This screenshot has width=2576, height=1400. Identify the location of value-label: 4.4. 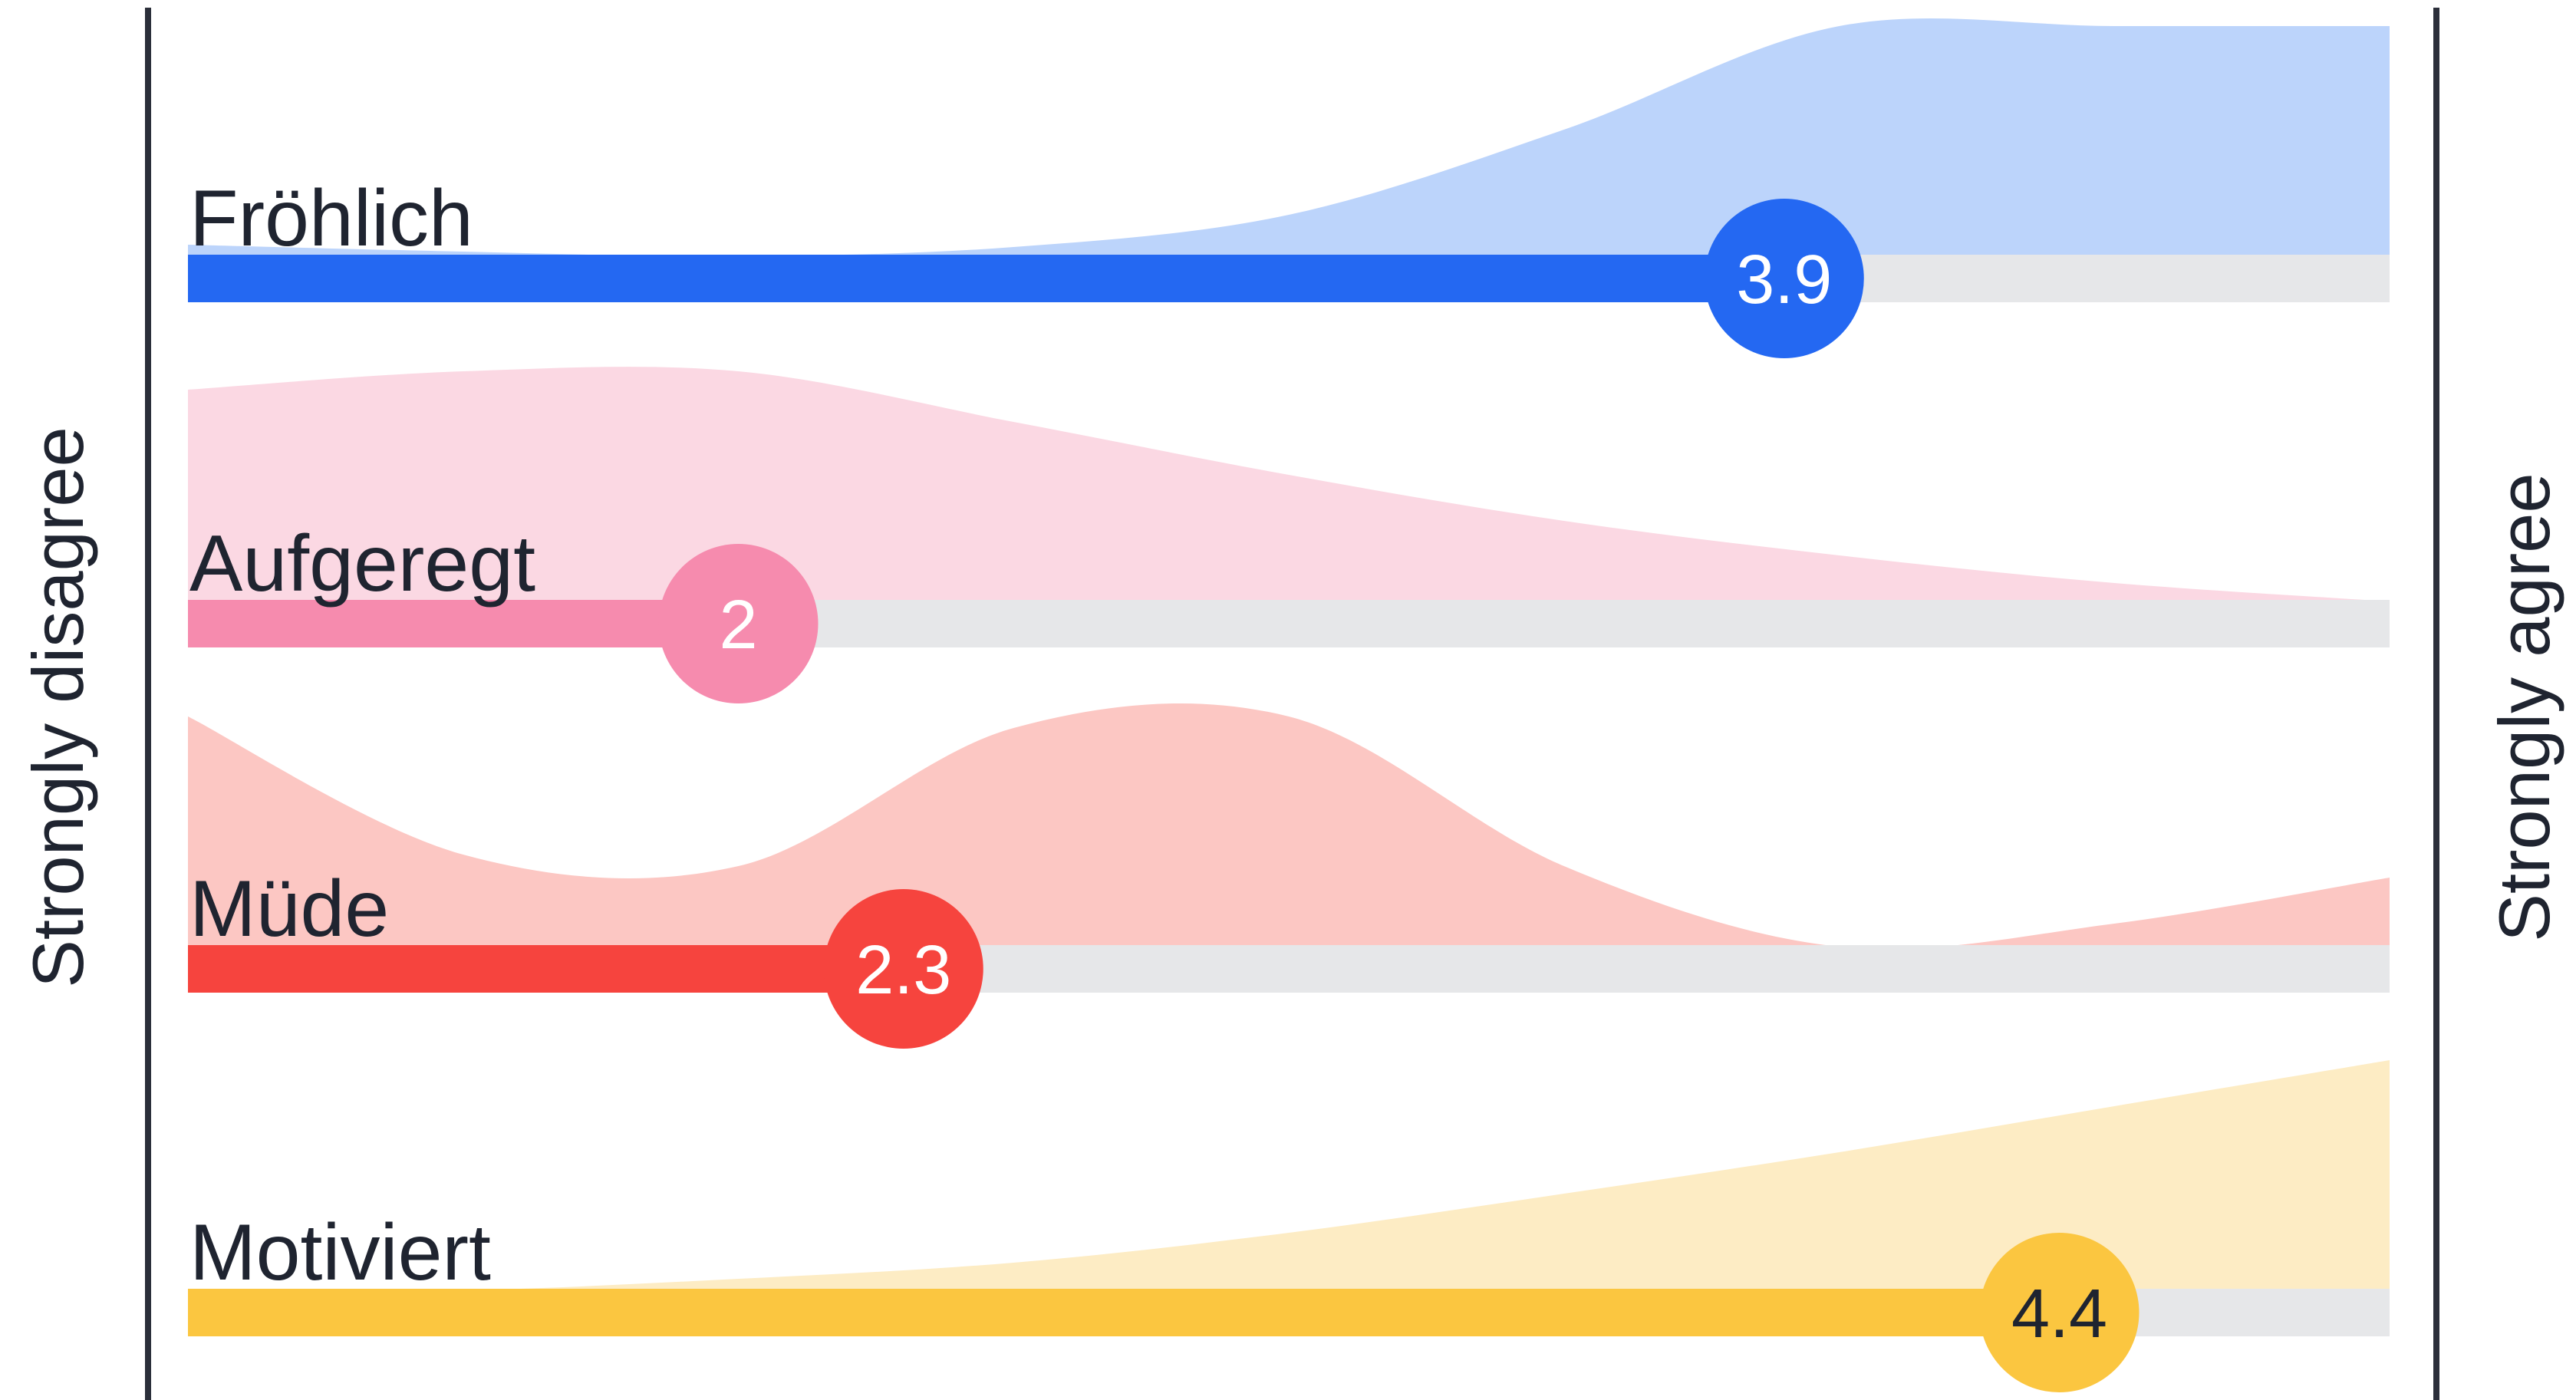
(2059, 1314).